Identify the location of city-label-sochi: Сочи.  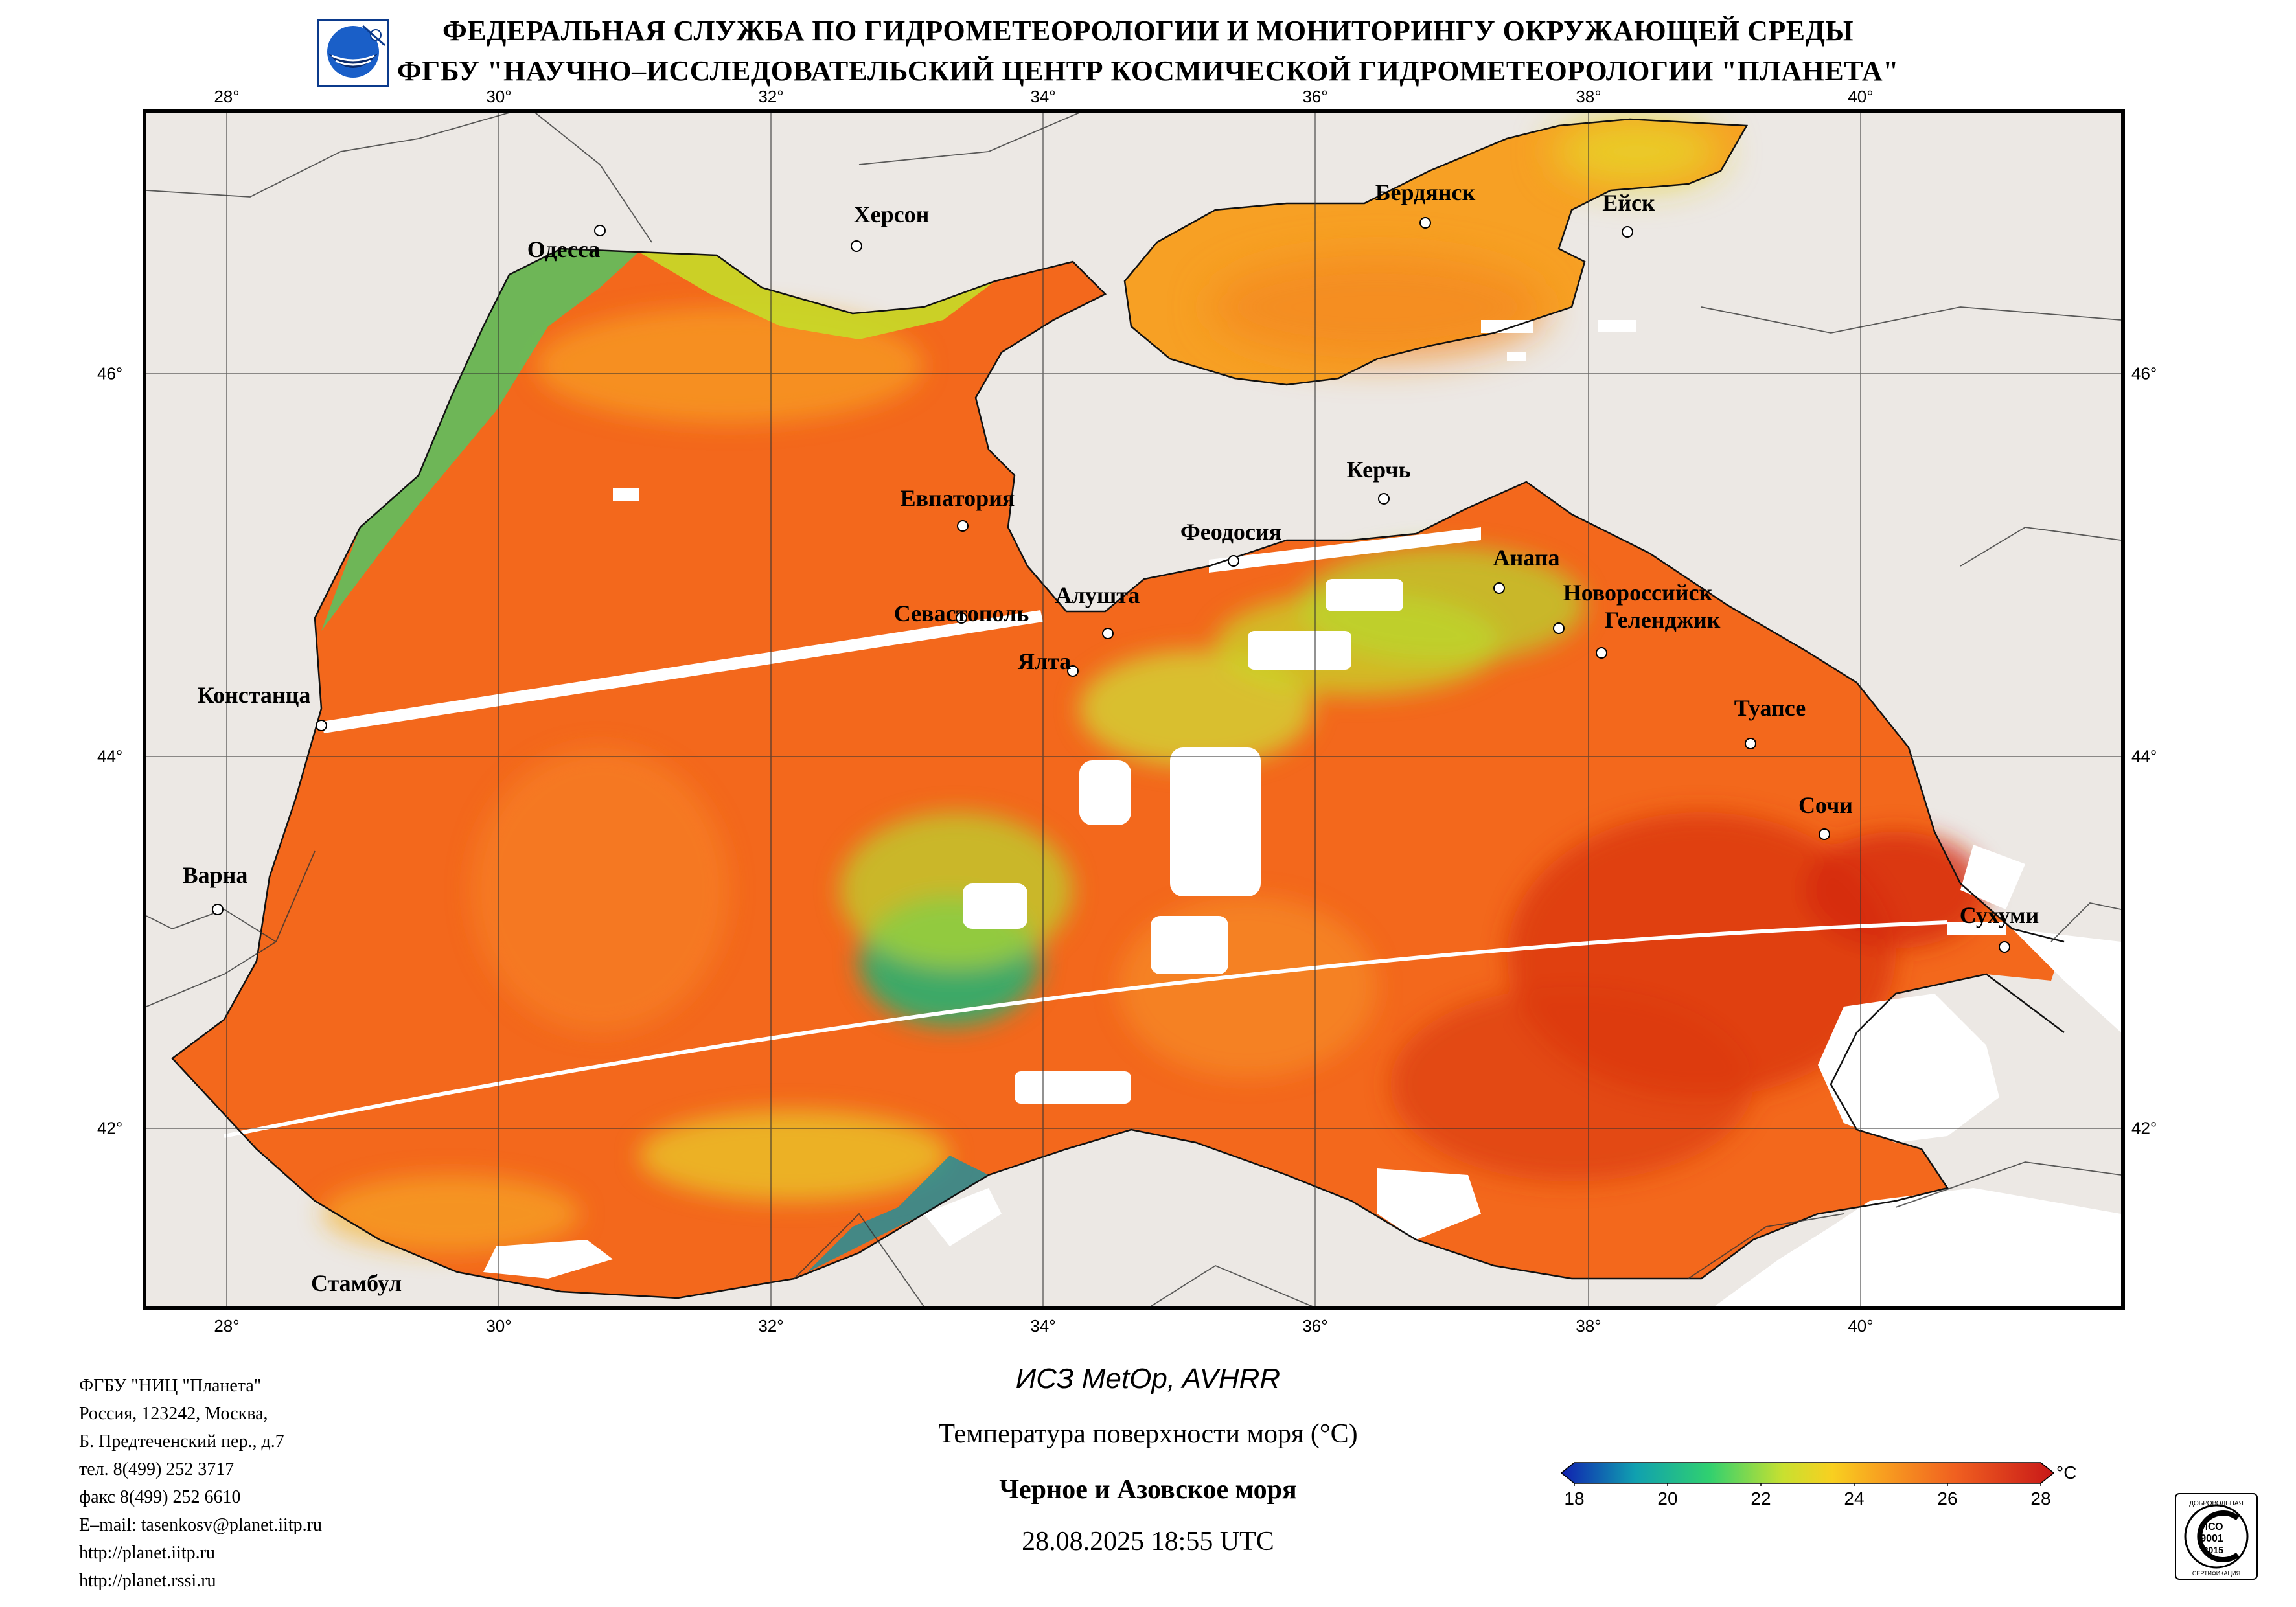
(1826, 805).